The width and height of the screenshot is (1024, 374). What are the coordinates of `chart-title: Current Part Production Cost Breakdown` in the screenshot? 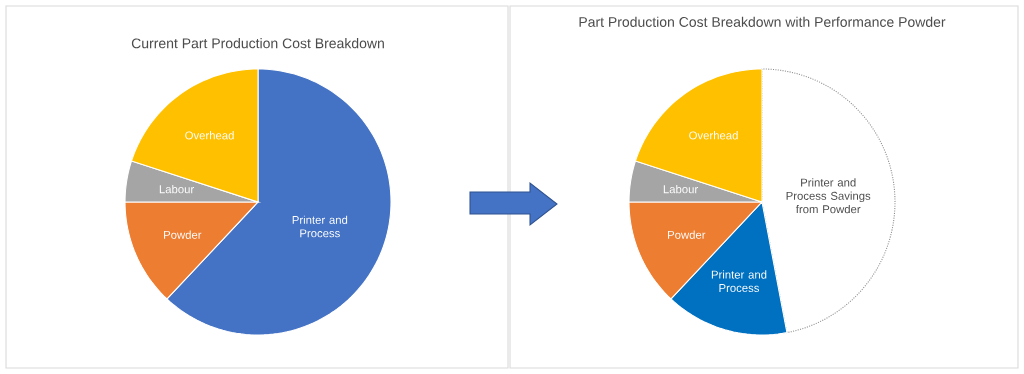 It's located at (257, 43).